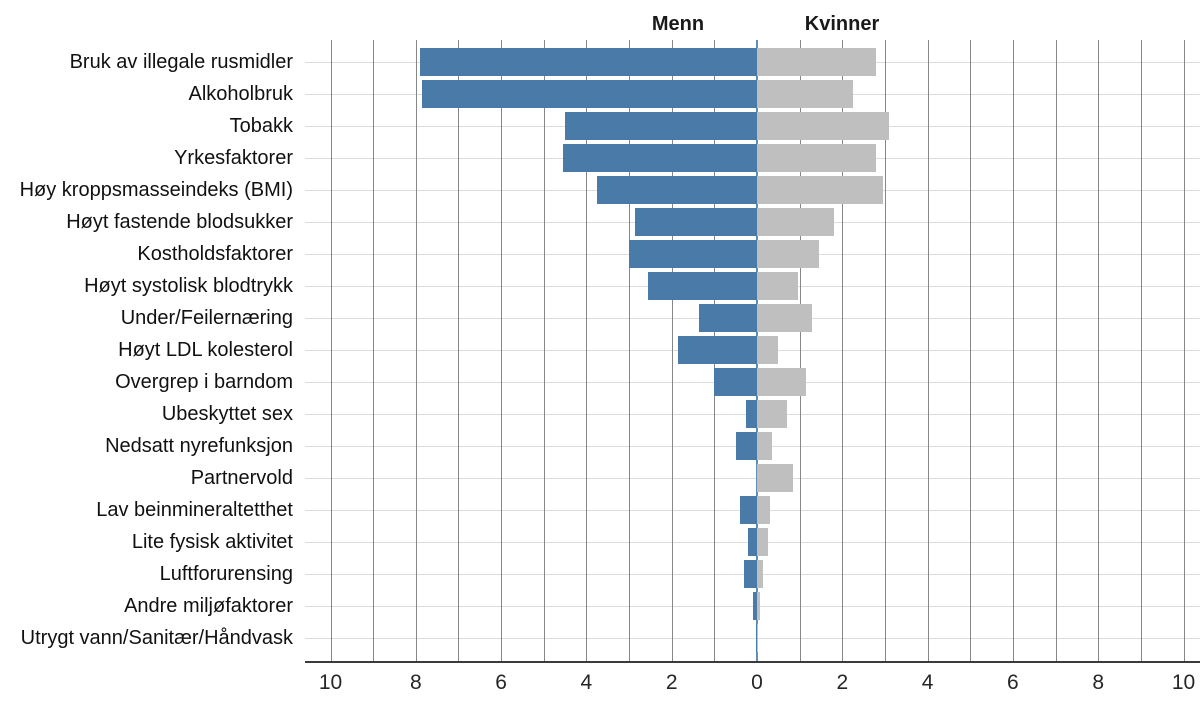 The width and height of the screenshot is (1200, 710). Describe the element at coordinates (188, 286) in the screenshot. I see `category-label: Høyt systolisk blodtrykk` at that location.